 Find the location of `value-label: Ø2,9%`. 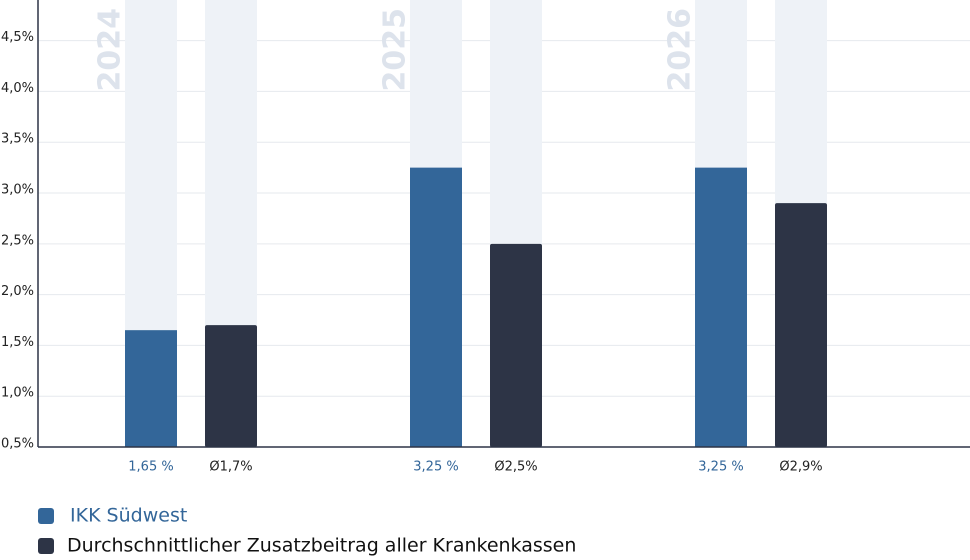

value-label: Ø2,9% is located at coordinates (800, 467).